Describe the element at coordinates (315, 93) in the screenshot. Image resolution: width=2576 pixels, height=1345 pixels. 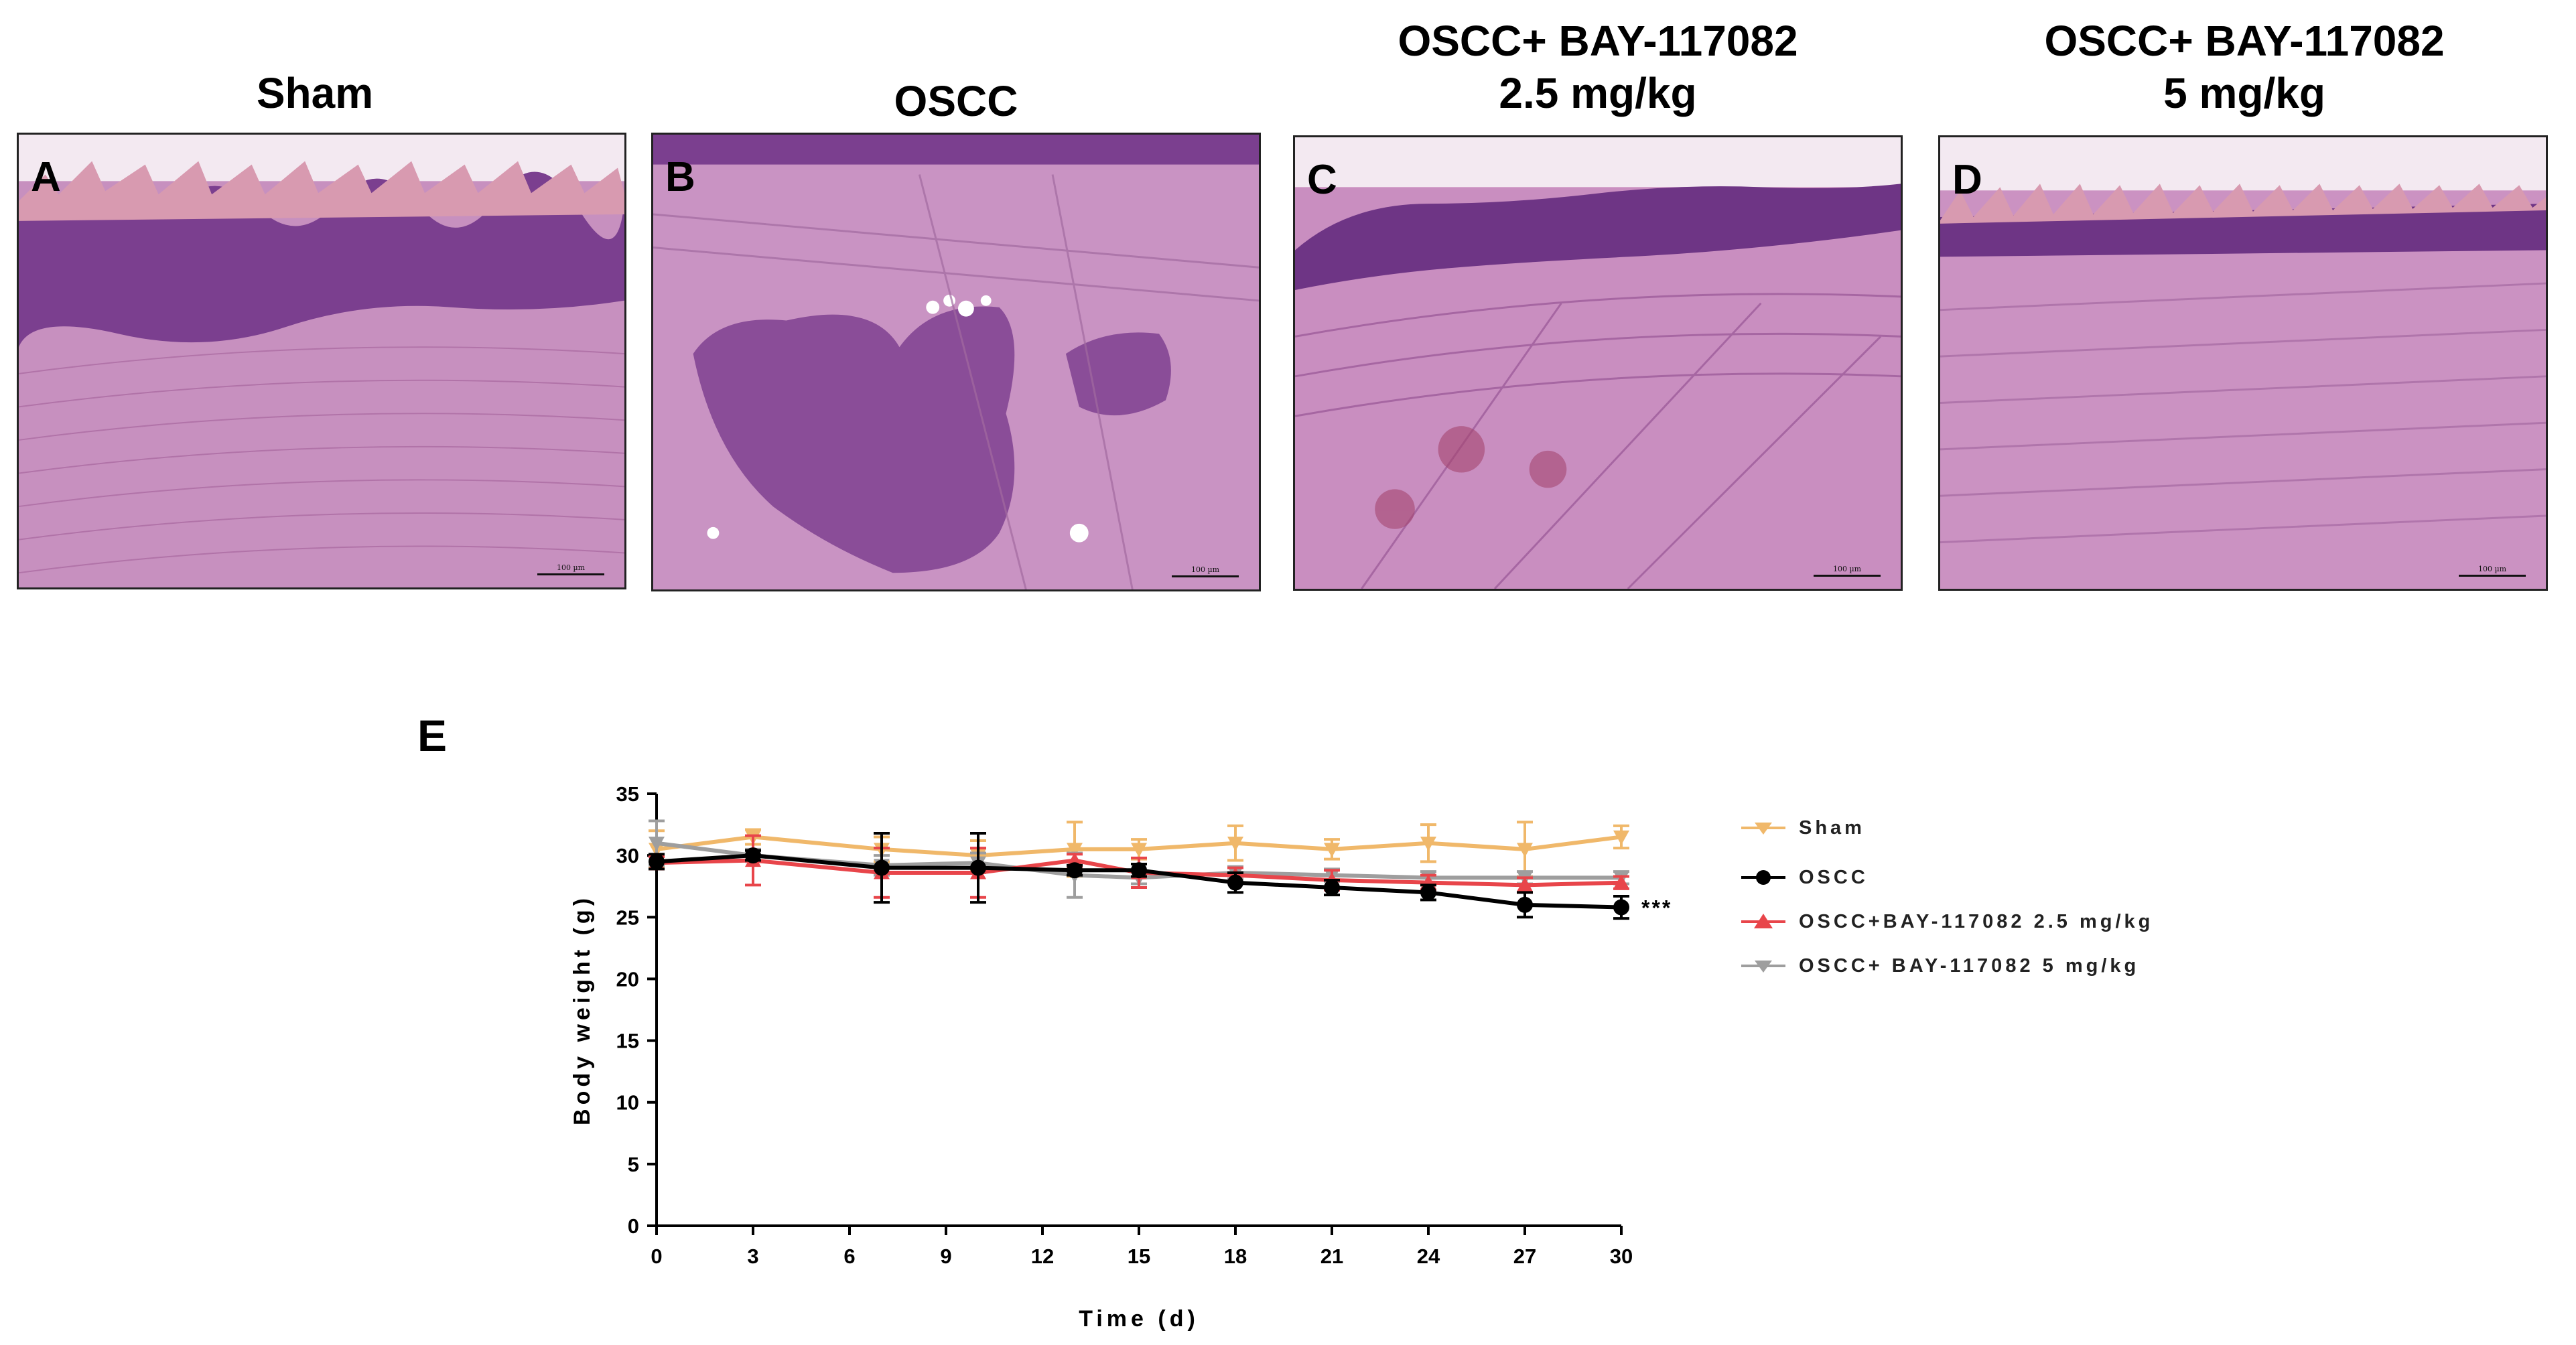
I see `panel-a-title: Sham` at that location.